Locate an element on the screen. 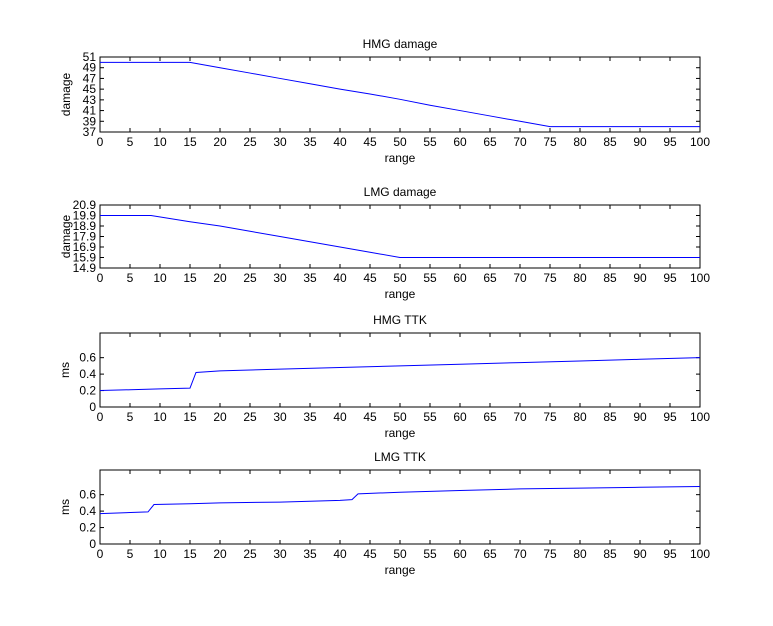 This screenshot has width=773, height=626. y-tick-label: 51 is located at coordinates (90, 57).